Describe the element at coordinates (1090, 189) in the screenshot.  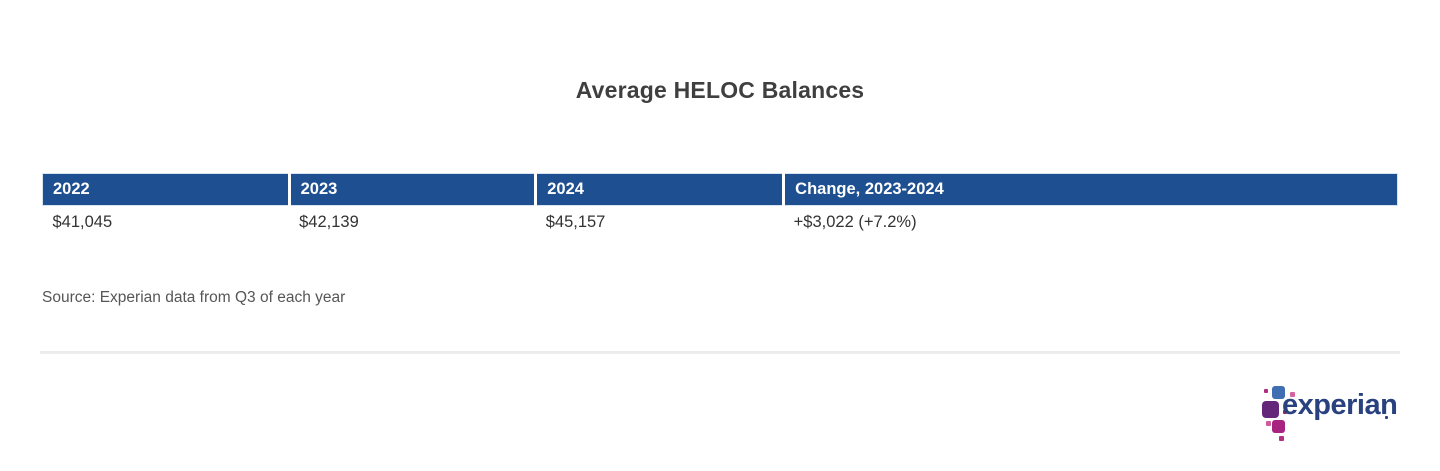
I see `column-header-change: Change, 2023-2024` at that location.